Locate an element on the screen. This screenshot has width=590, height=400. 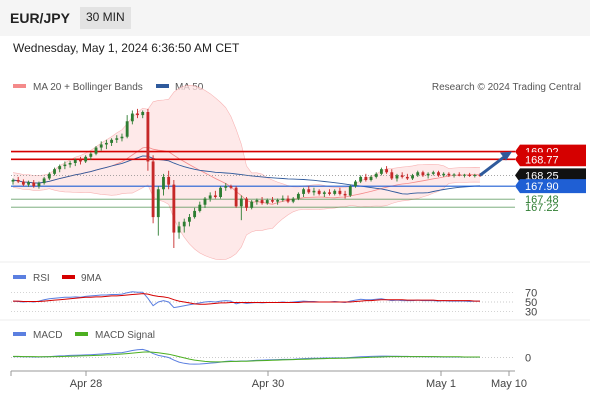
ma50-line is located at coordinates (246, 175).